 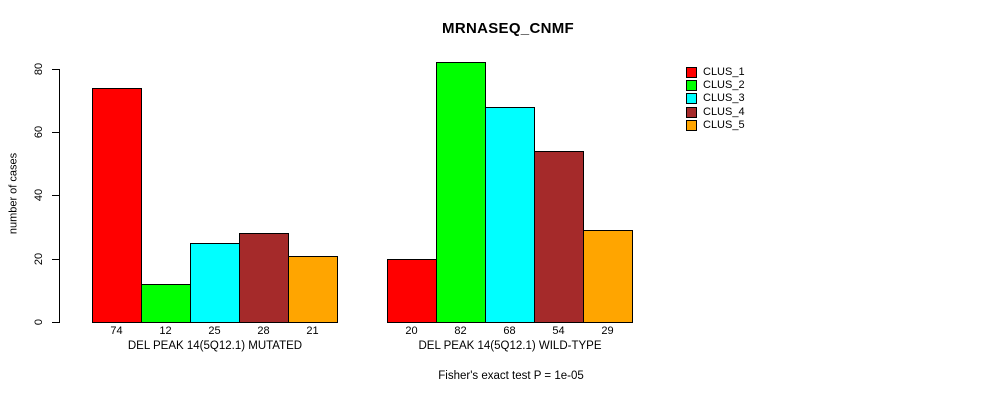 I want to click on y-axis-line, so click(x=59, y=196).